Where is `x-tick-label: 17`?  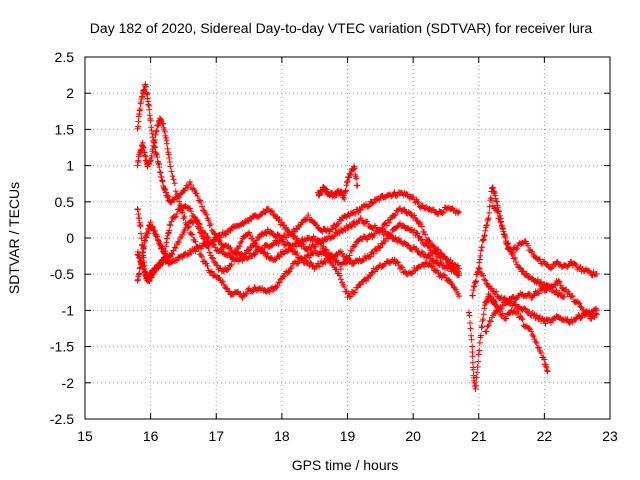
x-tick-label: 17 is located at coordinates (216, 436).